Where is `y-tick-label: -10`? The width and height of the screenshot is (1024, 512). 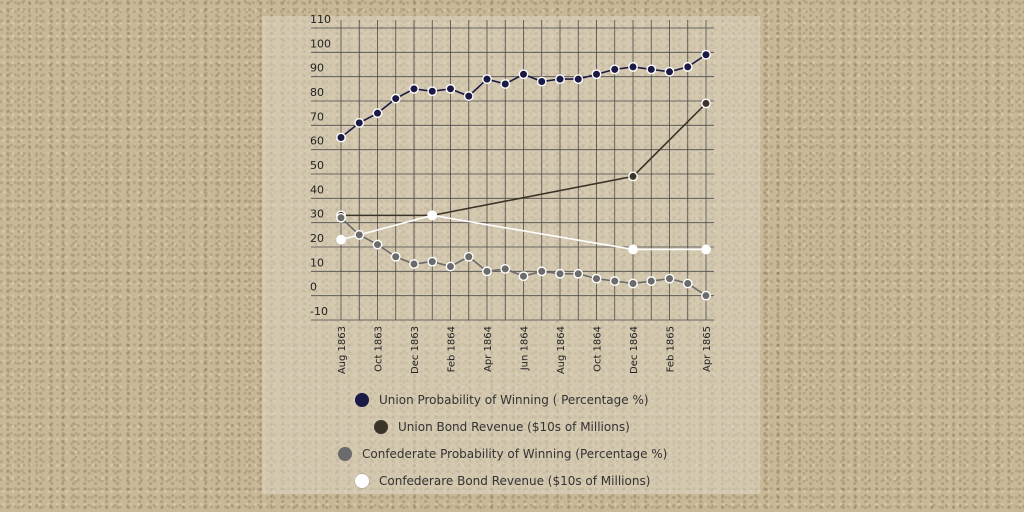
y-tick-label: -10 is located at coordinates (319, 311).